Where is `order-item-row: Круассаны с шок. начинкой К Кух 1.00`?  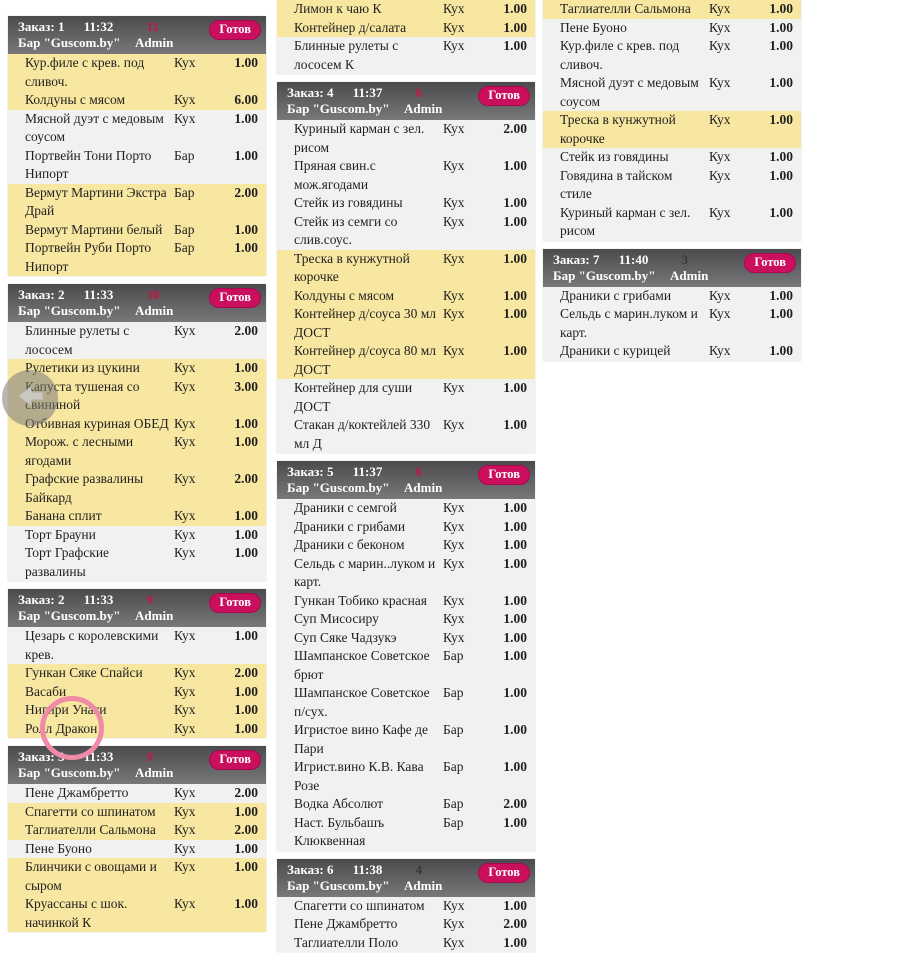
order-item-row: Круассаны с шок. начинкой К Кух 1.00 is located at coordinates (137, 913).